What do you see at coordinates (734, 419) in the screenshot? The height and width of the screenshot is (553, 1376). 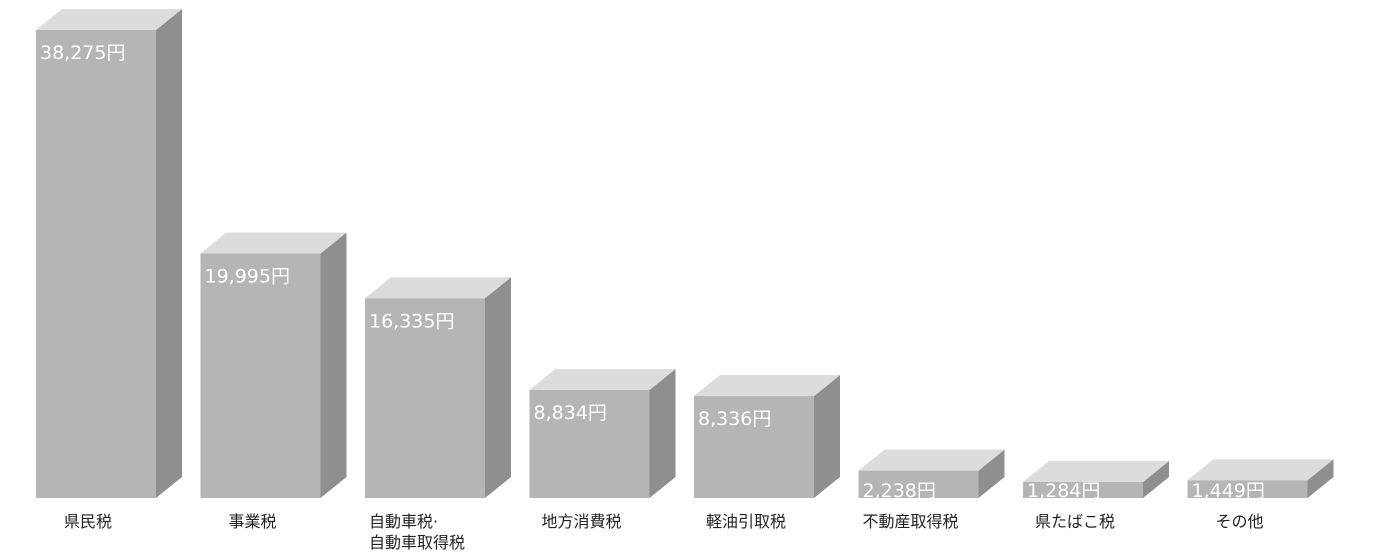 I see `bar-value-label: 8,336円` at bounding box center [734, 419].